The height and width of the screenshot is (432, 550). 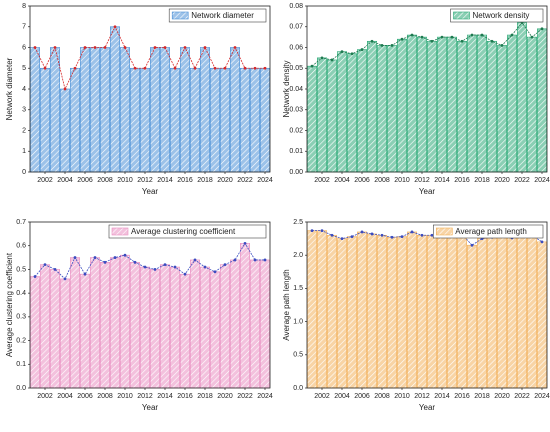 I want to click on legend-swatch, so click(x=180, y=15).